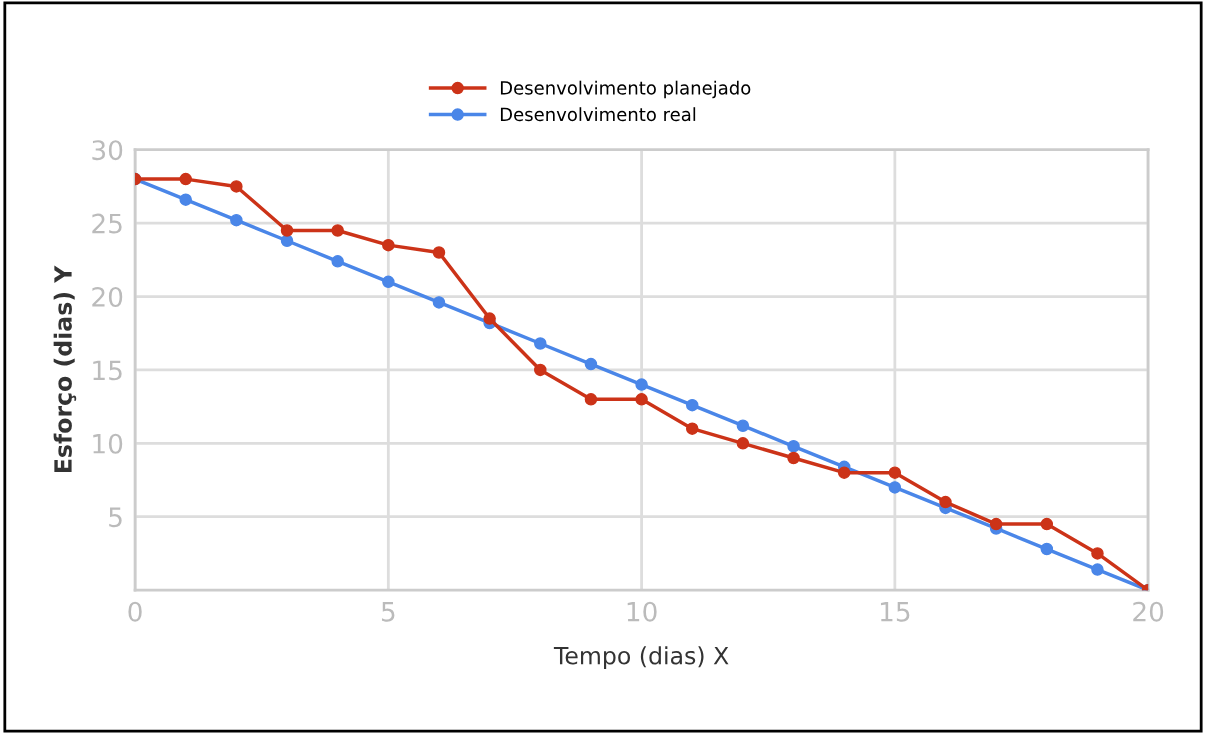 Image resolution: width=1206 pixels, height=734 pixels. I want to click on y-axis-title: Esforço (dias) Y, so click(65, 369).